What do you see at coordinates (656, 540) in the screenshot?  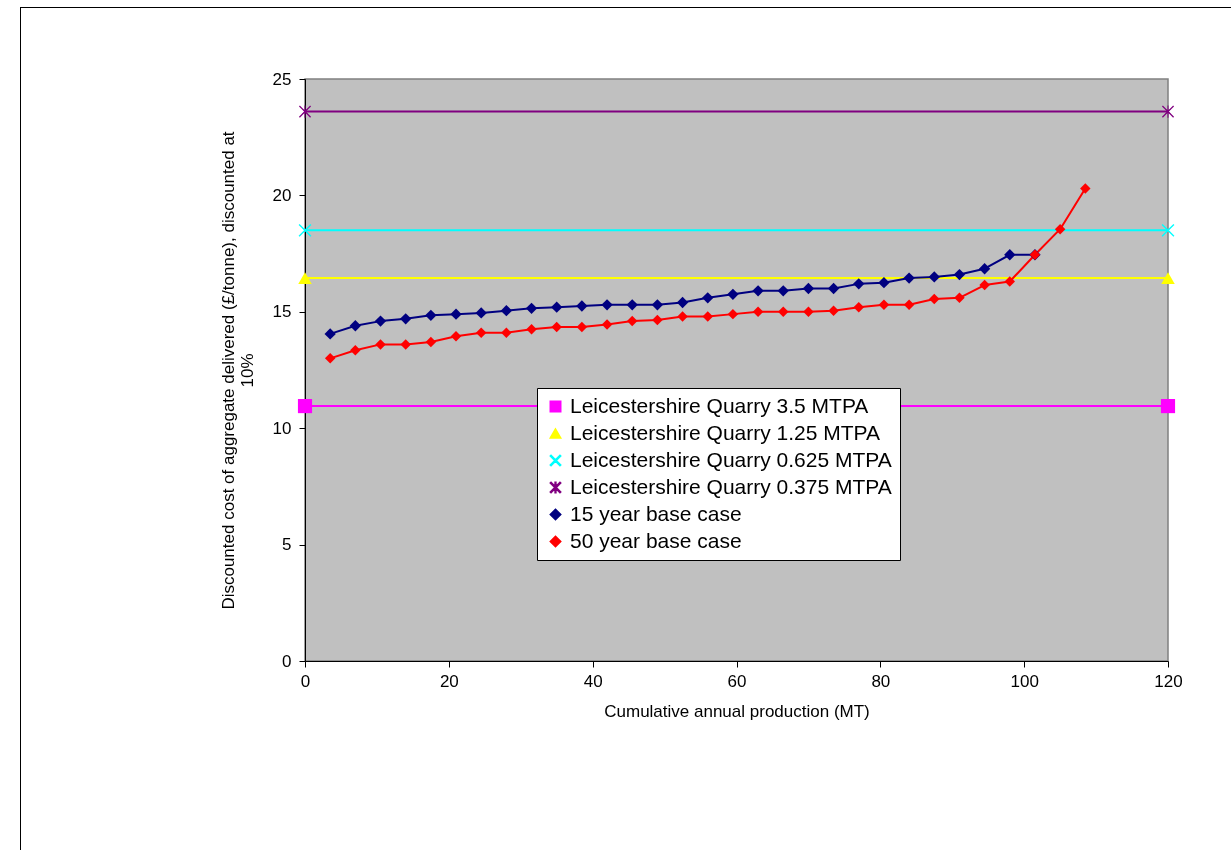 I see `legend-label: 50 year base case` at bounding box center [656, 540].